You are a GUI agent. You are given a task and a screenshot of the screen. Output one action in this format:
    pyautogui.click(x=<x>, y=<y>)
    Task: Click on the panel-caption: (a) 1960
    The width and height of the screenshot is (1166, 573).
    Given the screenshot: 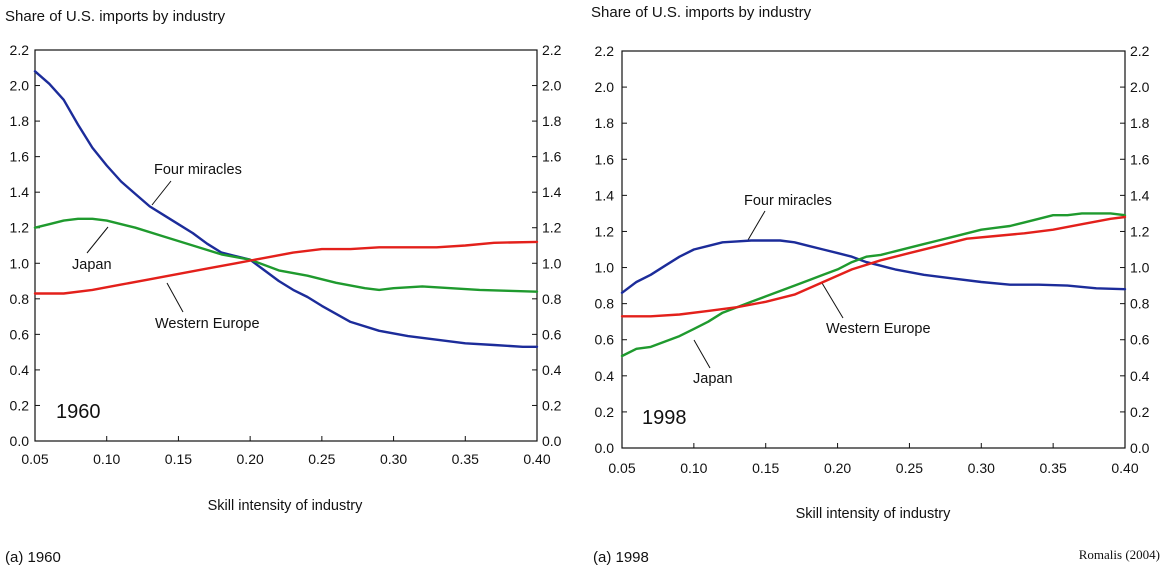 What is the action you would take?
    pyautogui.click(x=33, y=557)
    